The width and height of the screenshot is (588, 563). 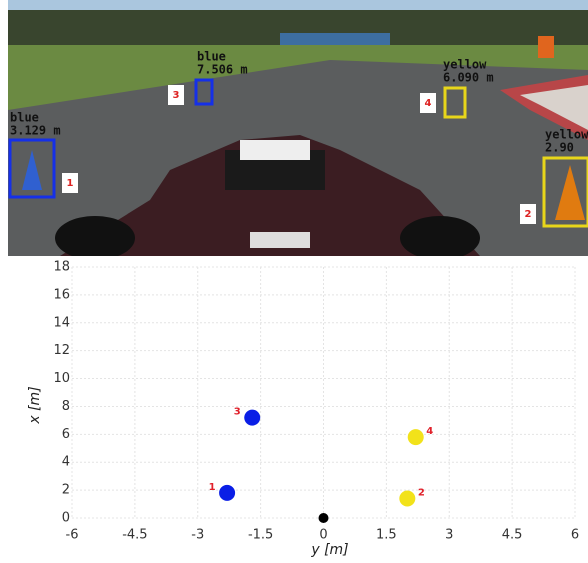 What do you see at coordinates (421, 492) in the screenshot?
I see `point-label: 2` at bounding box center [421, 492].